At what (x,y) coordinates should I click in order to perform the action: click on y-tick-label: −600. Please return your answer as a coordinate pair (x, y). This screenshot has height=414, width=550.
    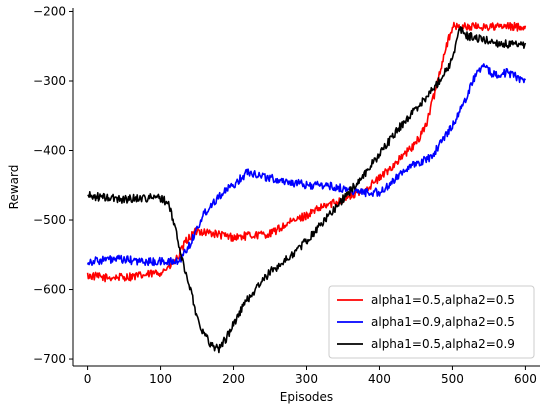
    Looking at the image, I should click on (49, 290).